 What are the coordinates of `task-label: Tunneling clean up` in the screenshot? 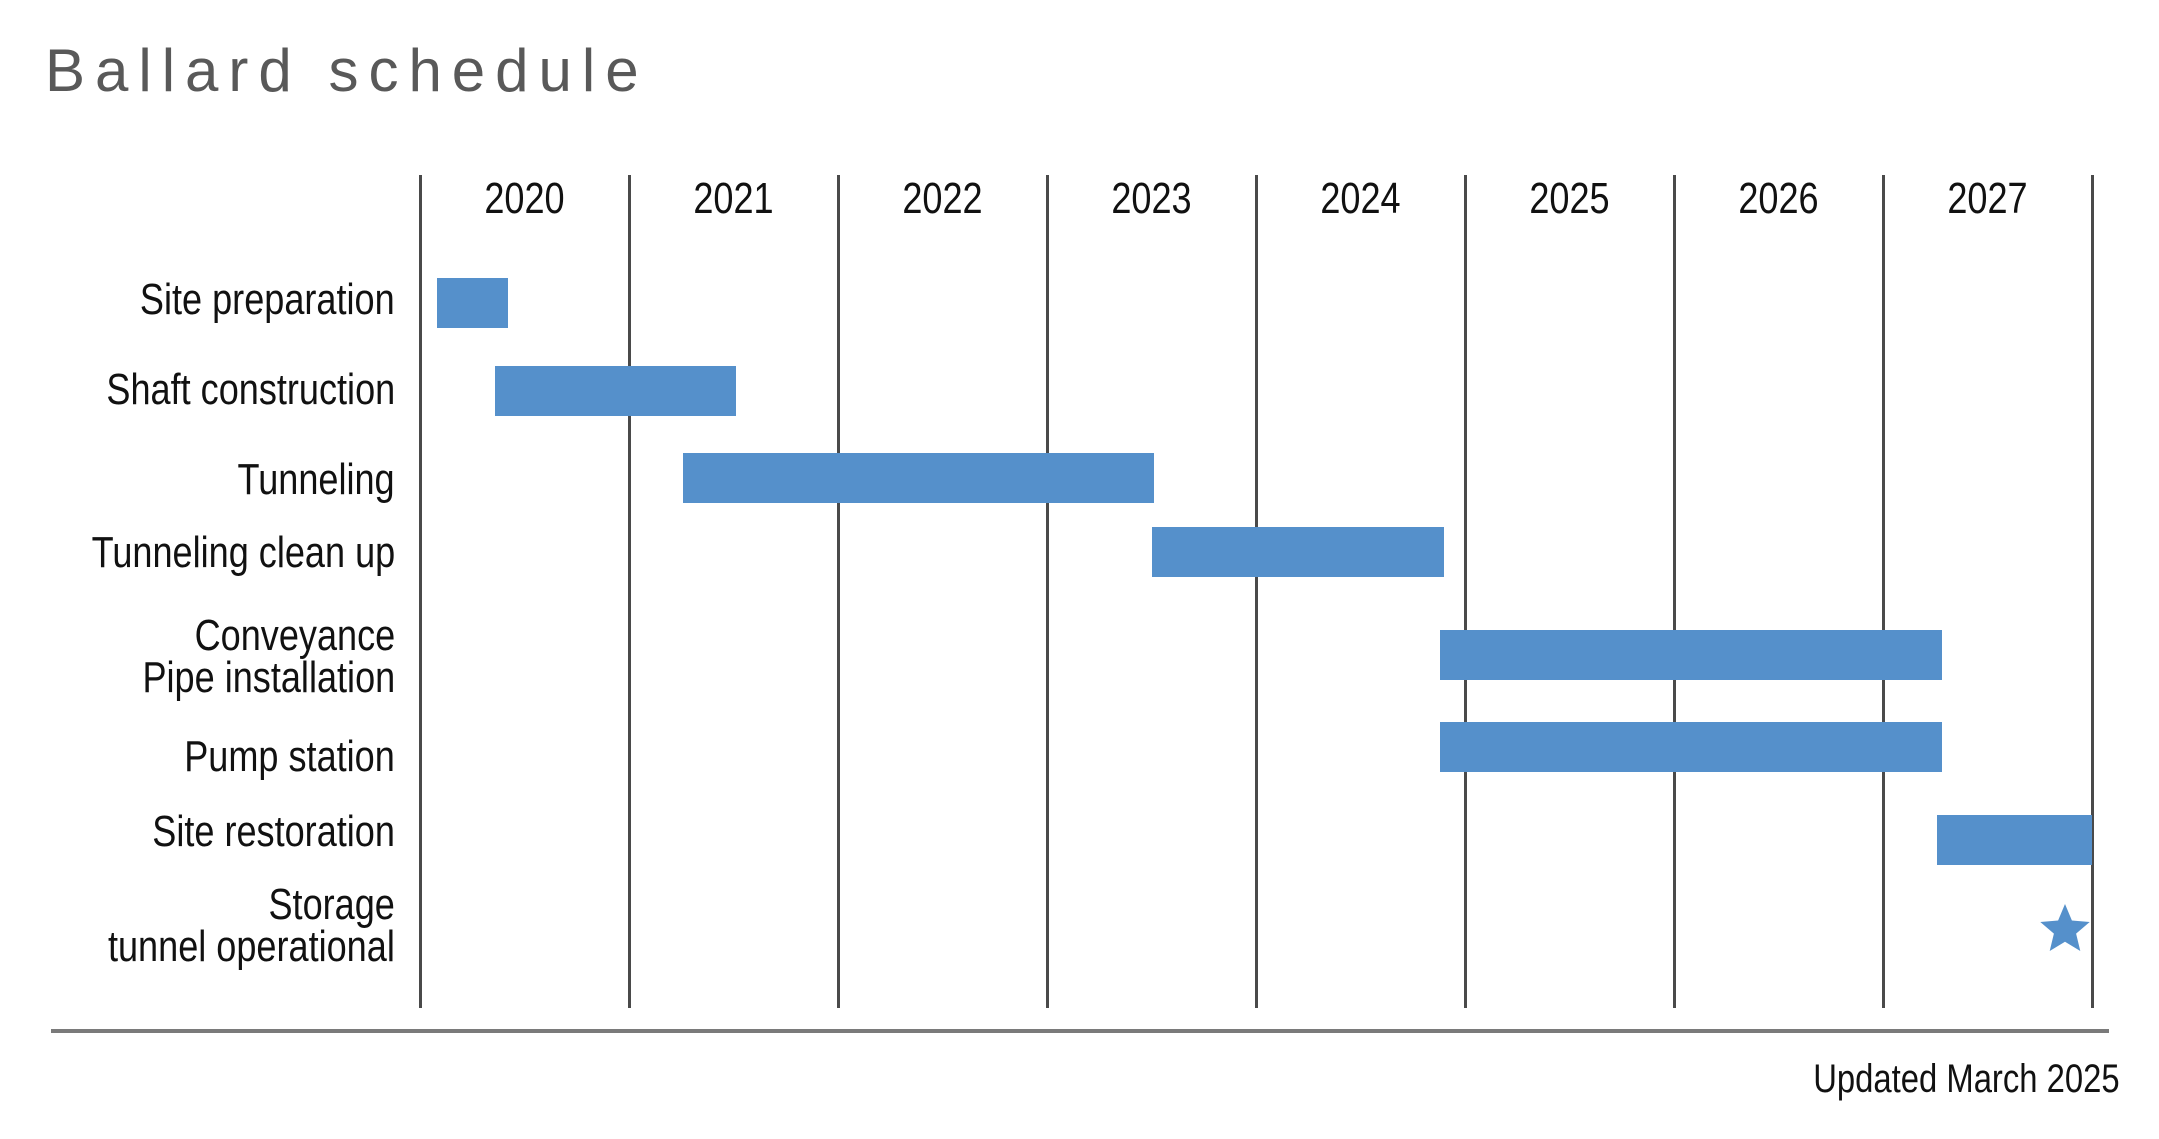 It's located at (243, 552).